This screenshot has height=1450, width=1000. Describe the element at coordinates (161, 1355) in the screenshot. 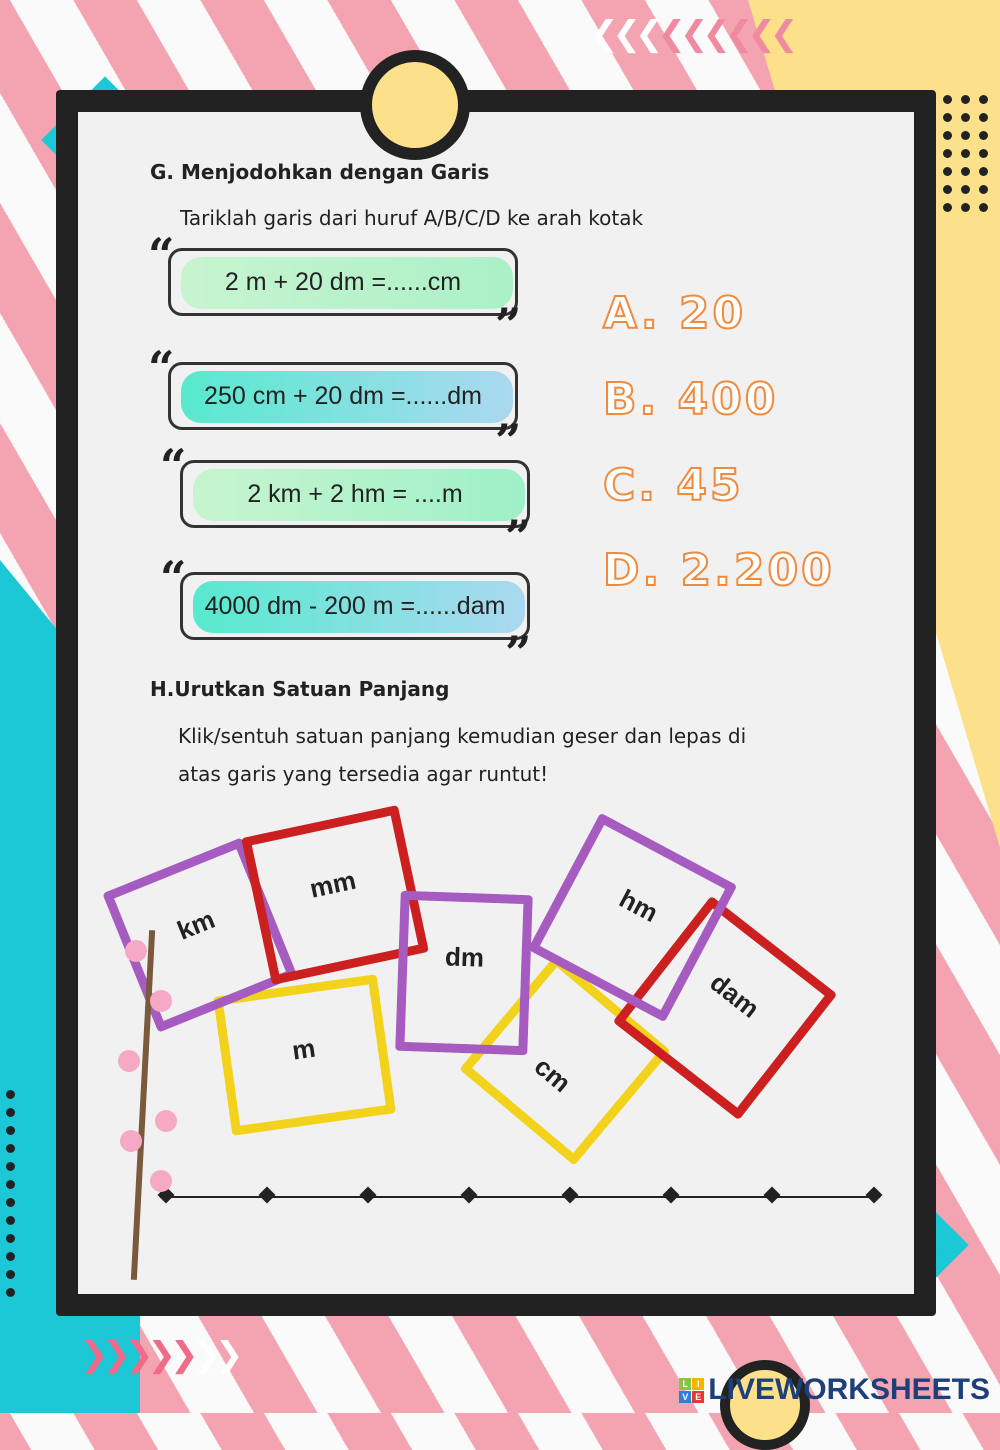

I see `chevron-row-icon-bottom: ❯❯❯❯❯❯❯` at that location.